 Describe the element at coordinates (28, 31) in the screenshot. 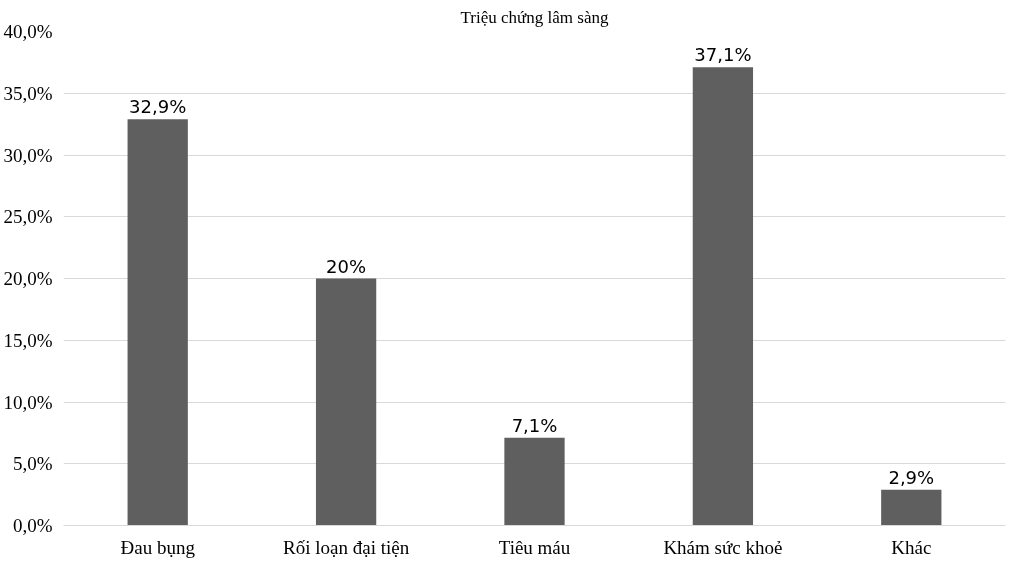

I see `y-tick-label: 40,0%` at that location.